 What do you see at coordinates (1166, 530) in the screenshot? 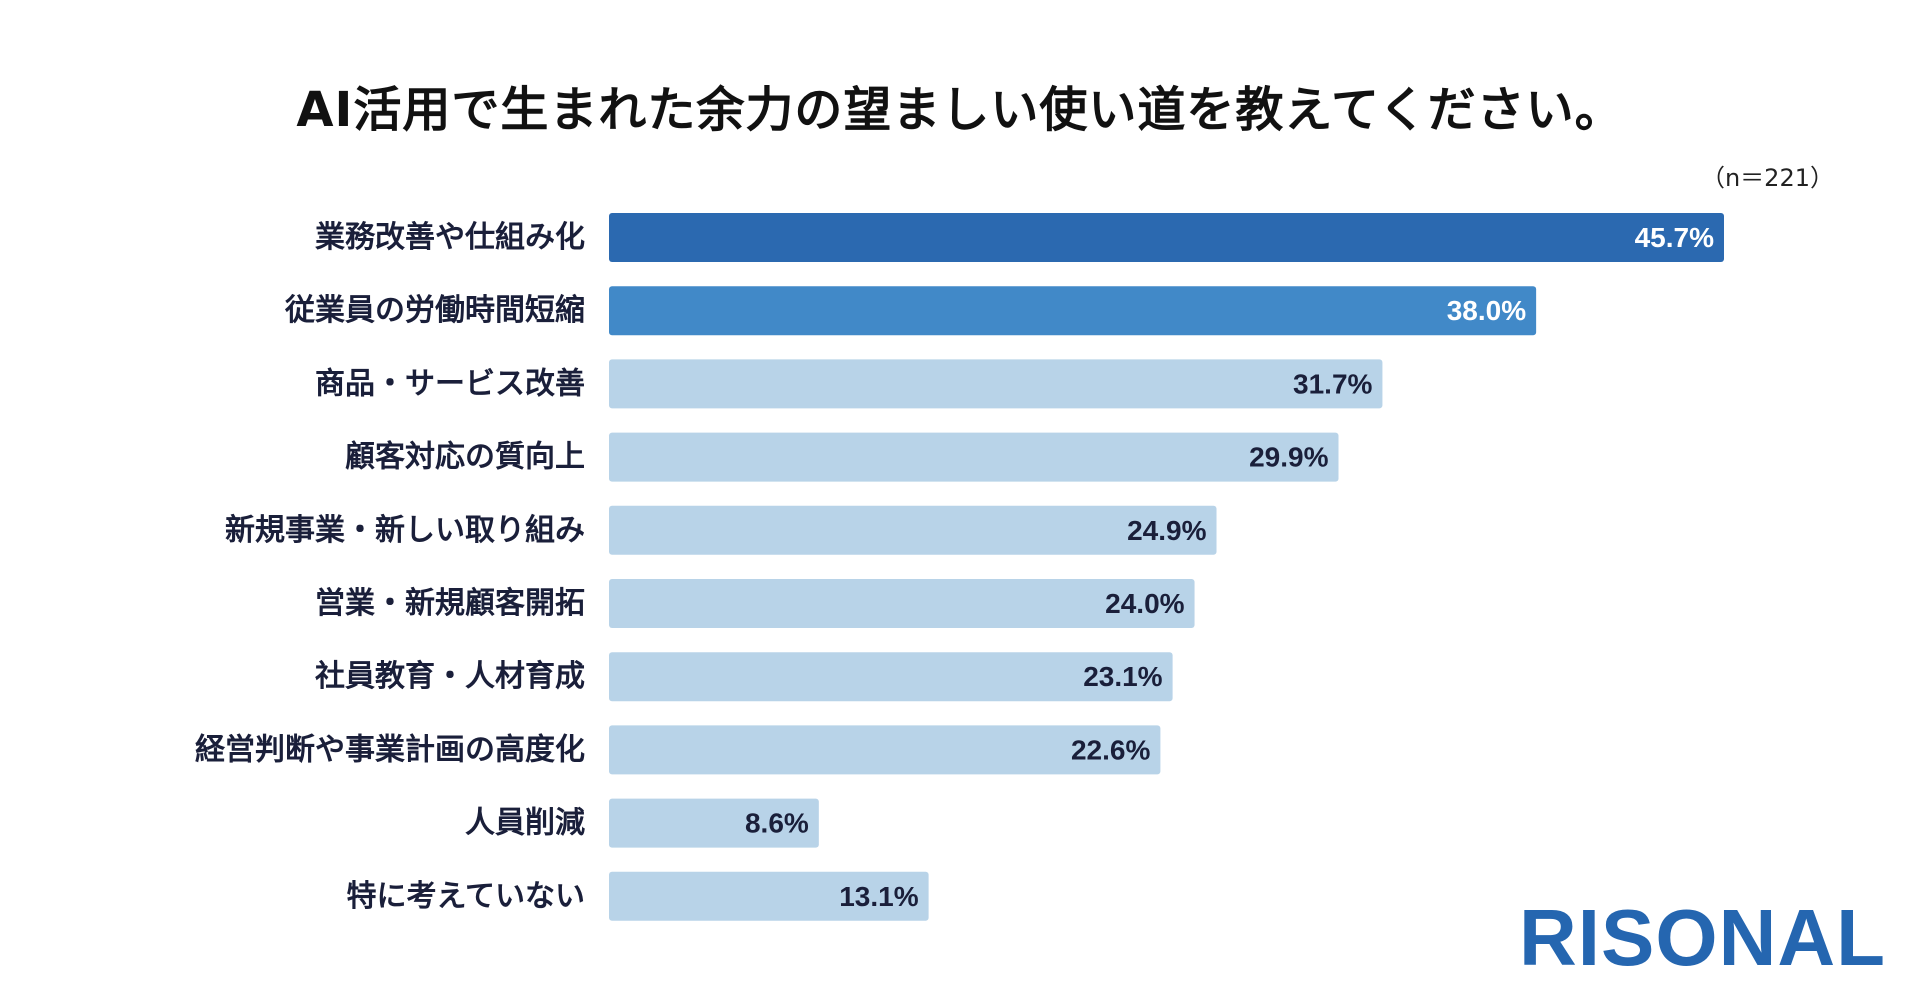
I see `value-label: 24.9%` at bounding box center [1166, 530].